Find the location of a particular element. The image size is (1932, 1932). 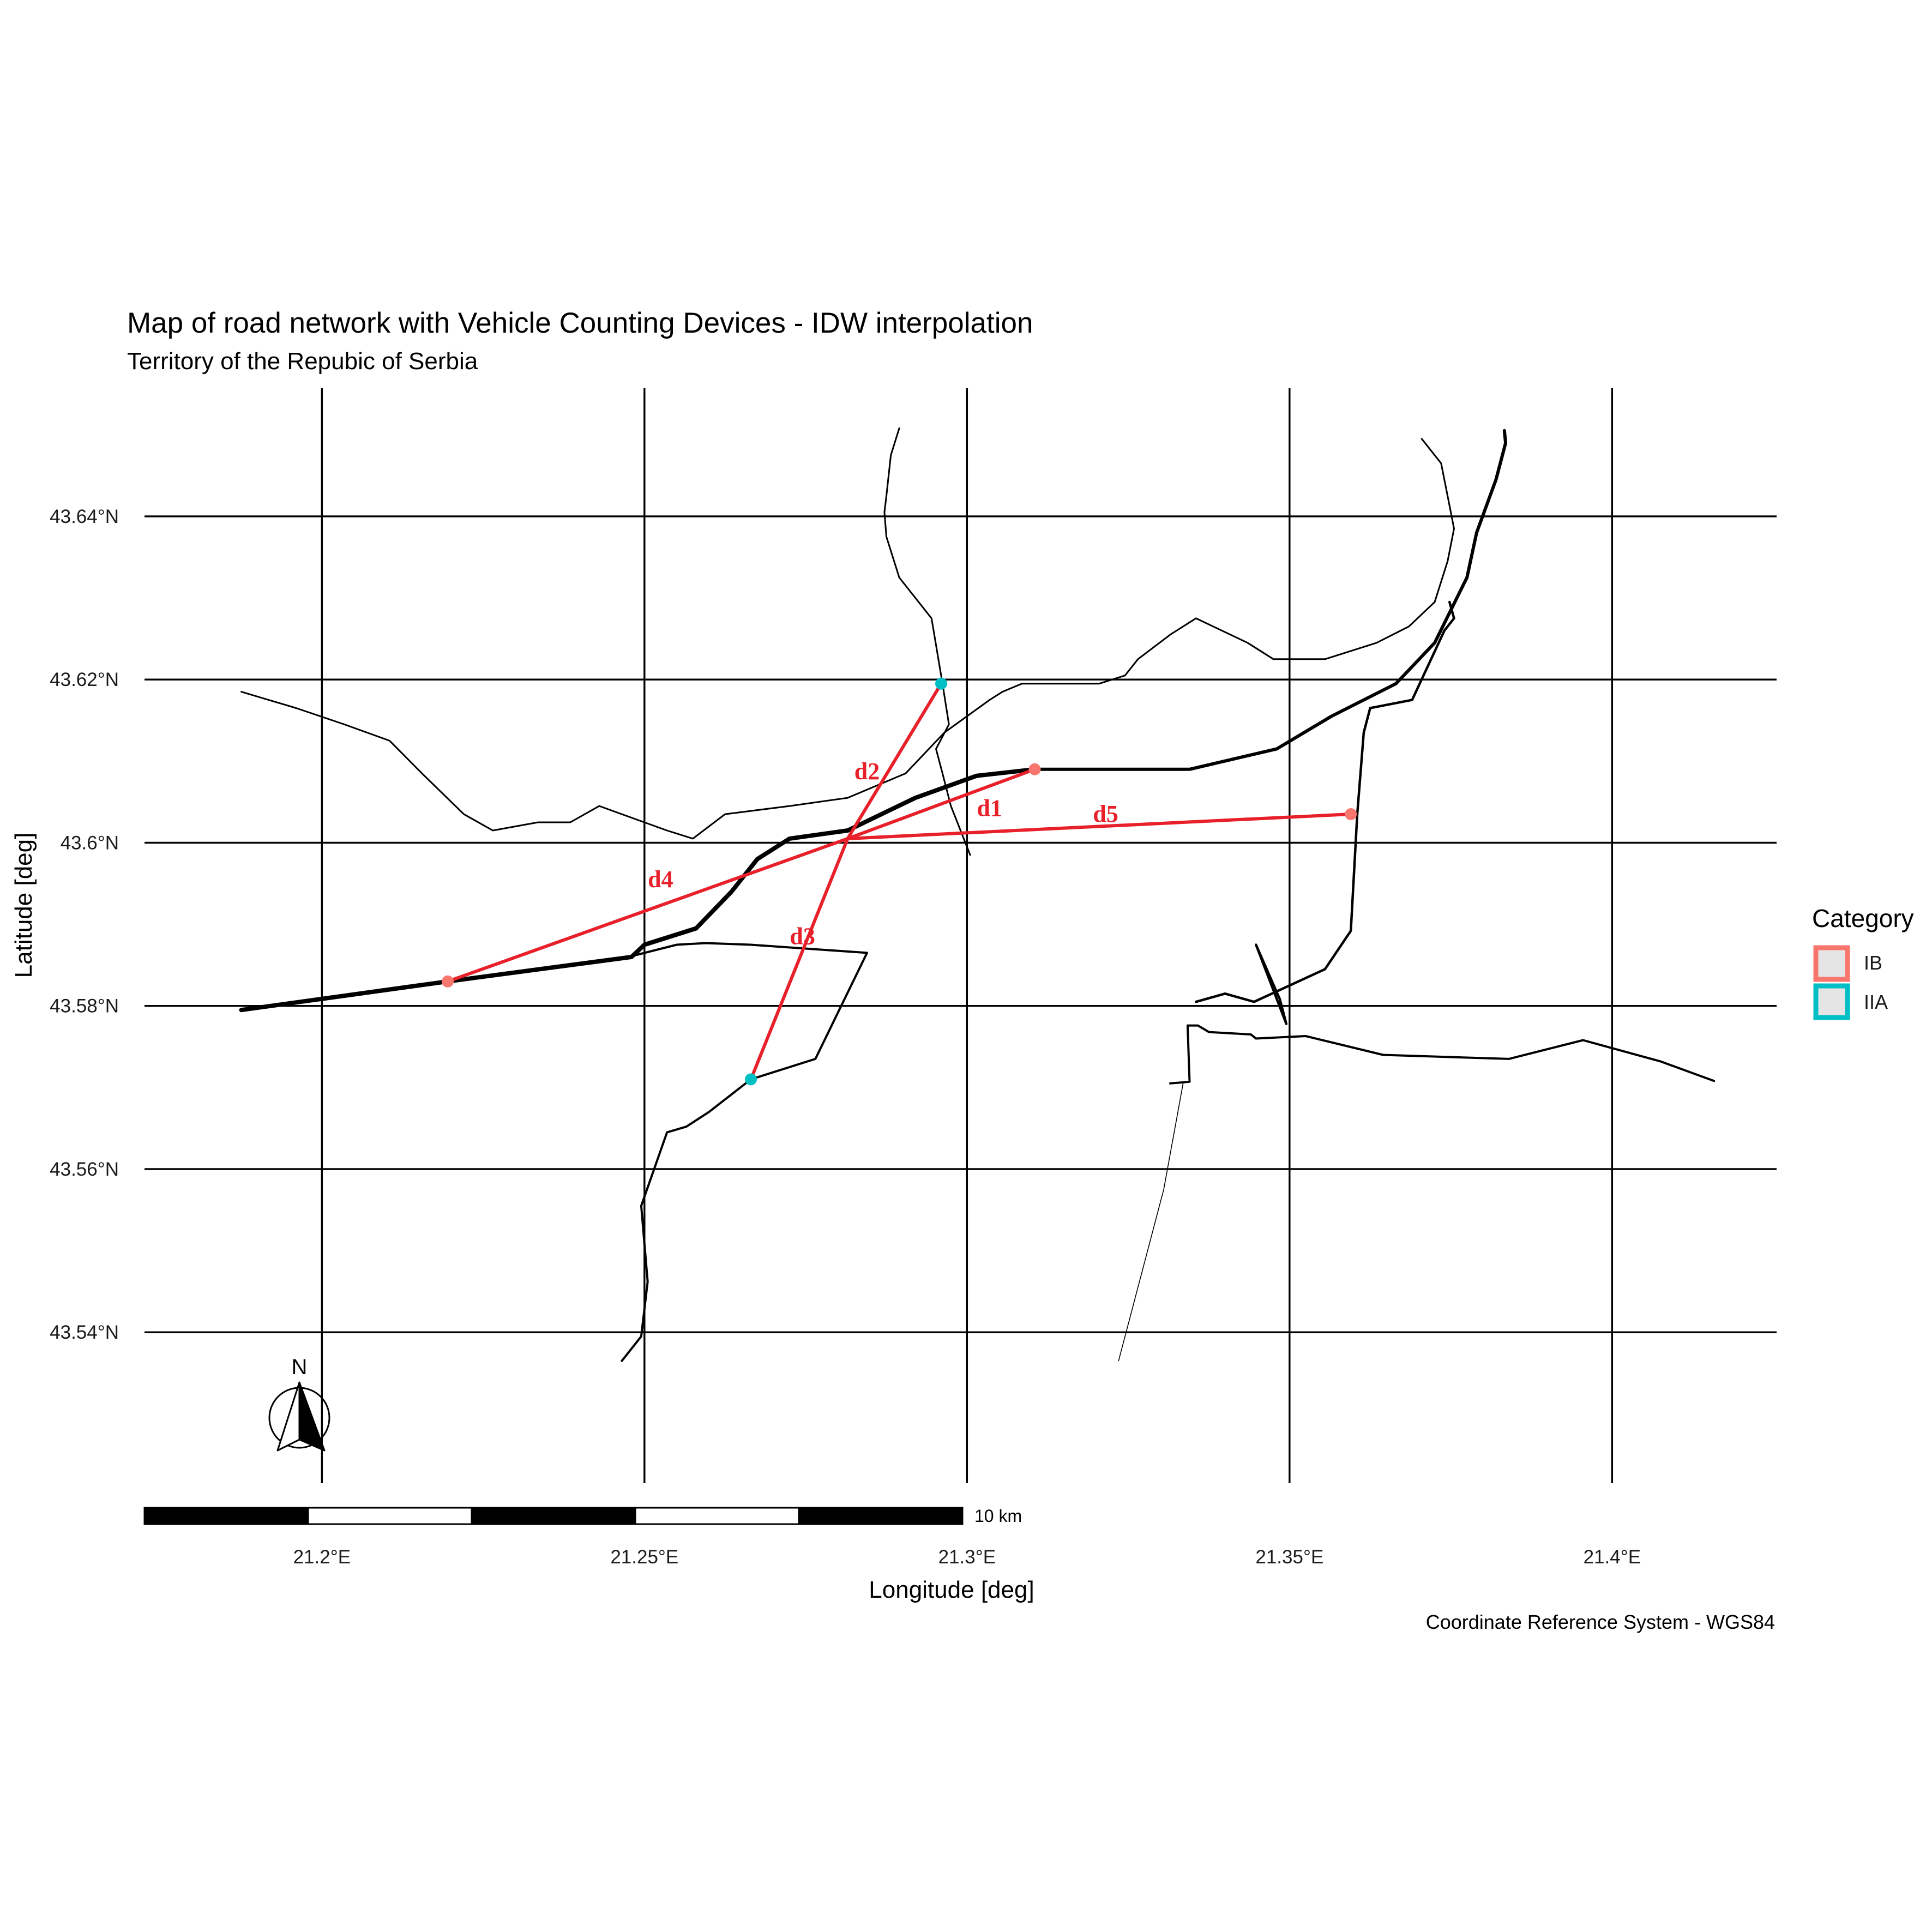

distance-line-d5 is located at coordinates (1099, 826).